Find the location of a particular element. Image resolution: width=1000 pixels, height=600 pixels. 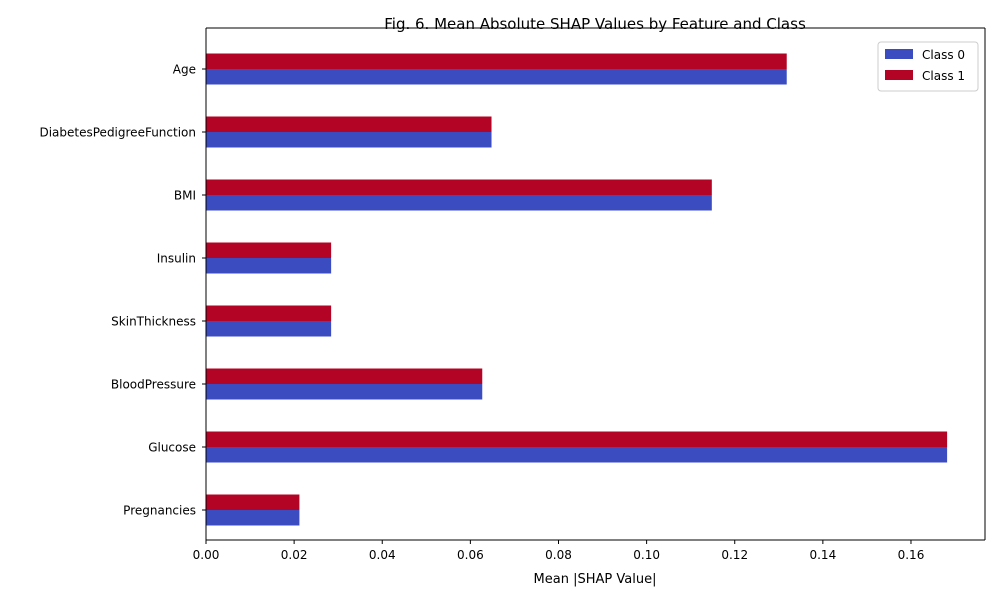

x-tick-label: 0.00 is located at coordinates (206, 555).